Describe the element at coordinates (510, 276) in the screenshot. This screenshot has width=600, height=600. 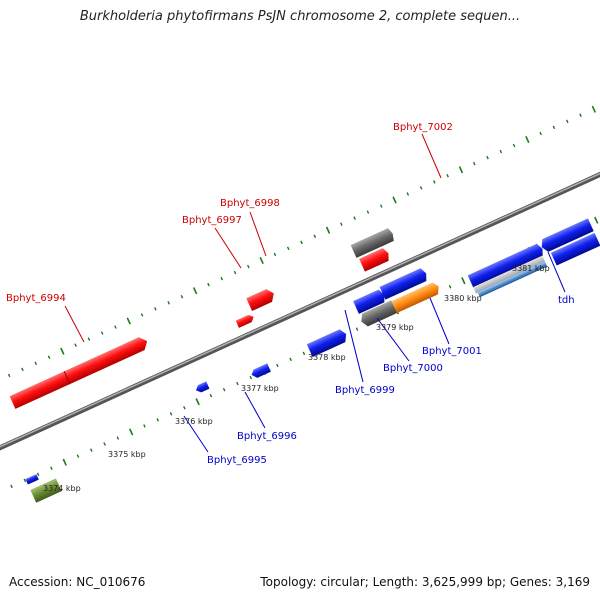
I see `gene-feature-tdh` at that location.